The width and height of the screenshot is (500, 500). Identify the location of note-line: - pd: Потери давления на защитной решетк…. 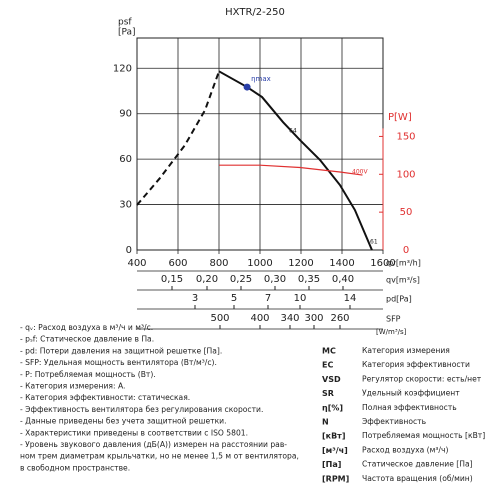
(121, 350).